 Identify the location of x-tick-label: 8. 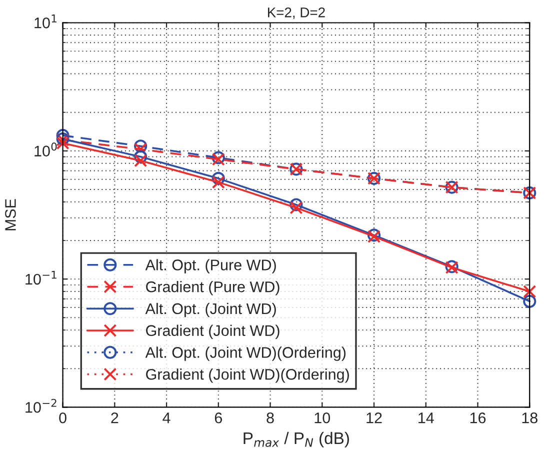
(270, 418).